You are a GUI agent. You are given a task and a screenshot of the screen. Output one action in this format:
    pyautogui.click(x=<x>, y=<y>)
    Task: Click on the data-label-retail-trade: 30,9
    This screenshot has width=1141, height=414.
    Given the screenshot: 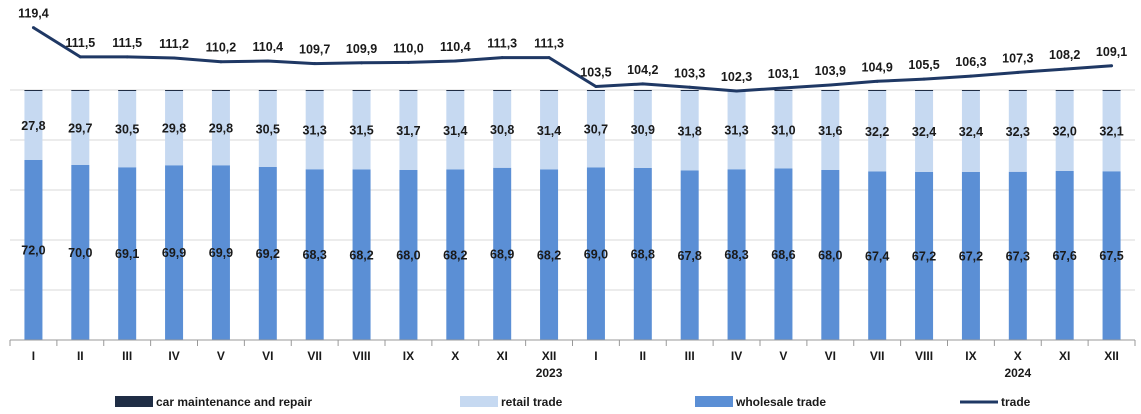 What is the action you would take?
    pyautogui.click(x=643, y=130)
    